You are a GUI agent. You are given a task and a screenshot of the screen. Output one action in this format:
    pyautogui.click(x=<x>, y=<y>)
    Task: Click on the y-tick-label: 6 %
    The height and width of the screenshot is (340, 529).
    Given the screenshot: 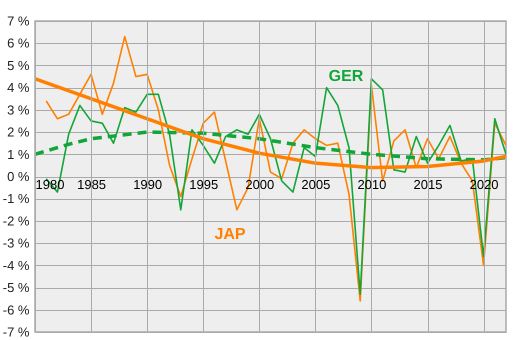 What is the action you would take?
    pyautogui.click(x=18, y=43)
    